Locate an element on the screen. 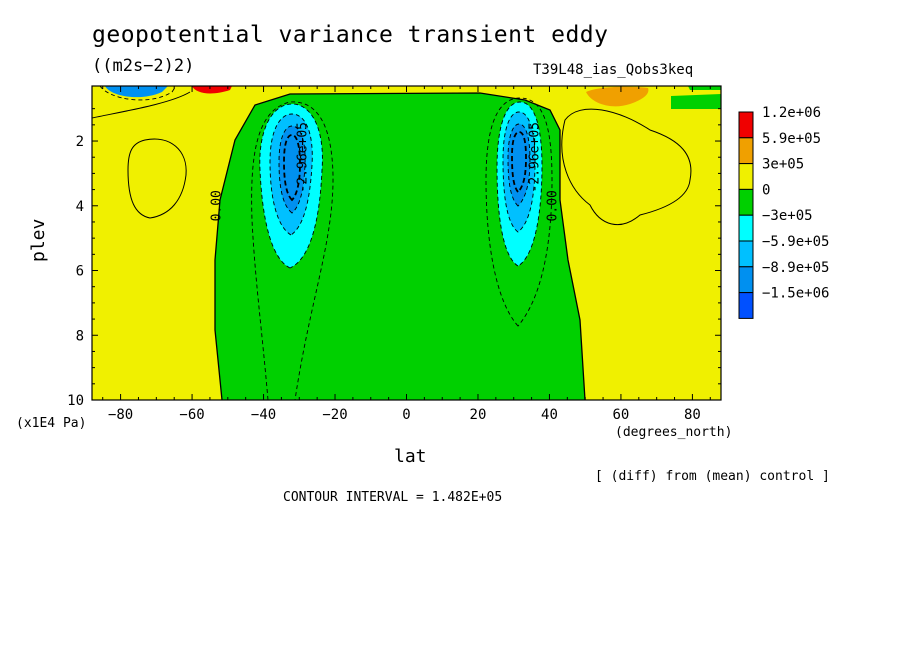  units-label: ((m2s−2)2) is located at coordinates (143, 66).